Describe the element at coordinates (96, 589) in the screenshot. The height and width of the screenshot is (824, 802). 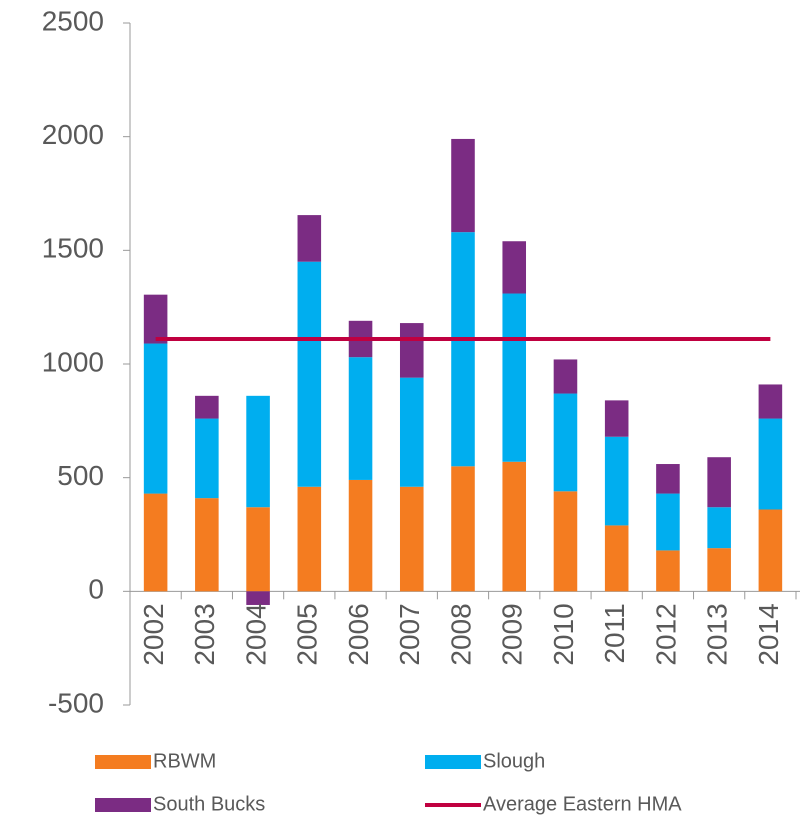
I see `y-tick-label: 0` at that location.